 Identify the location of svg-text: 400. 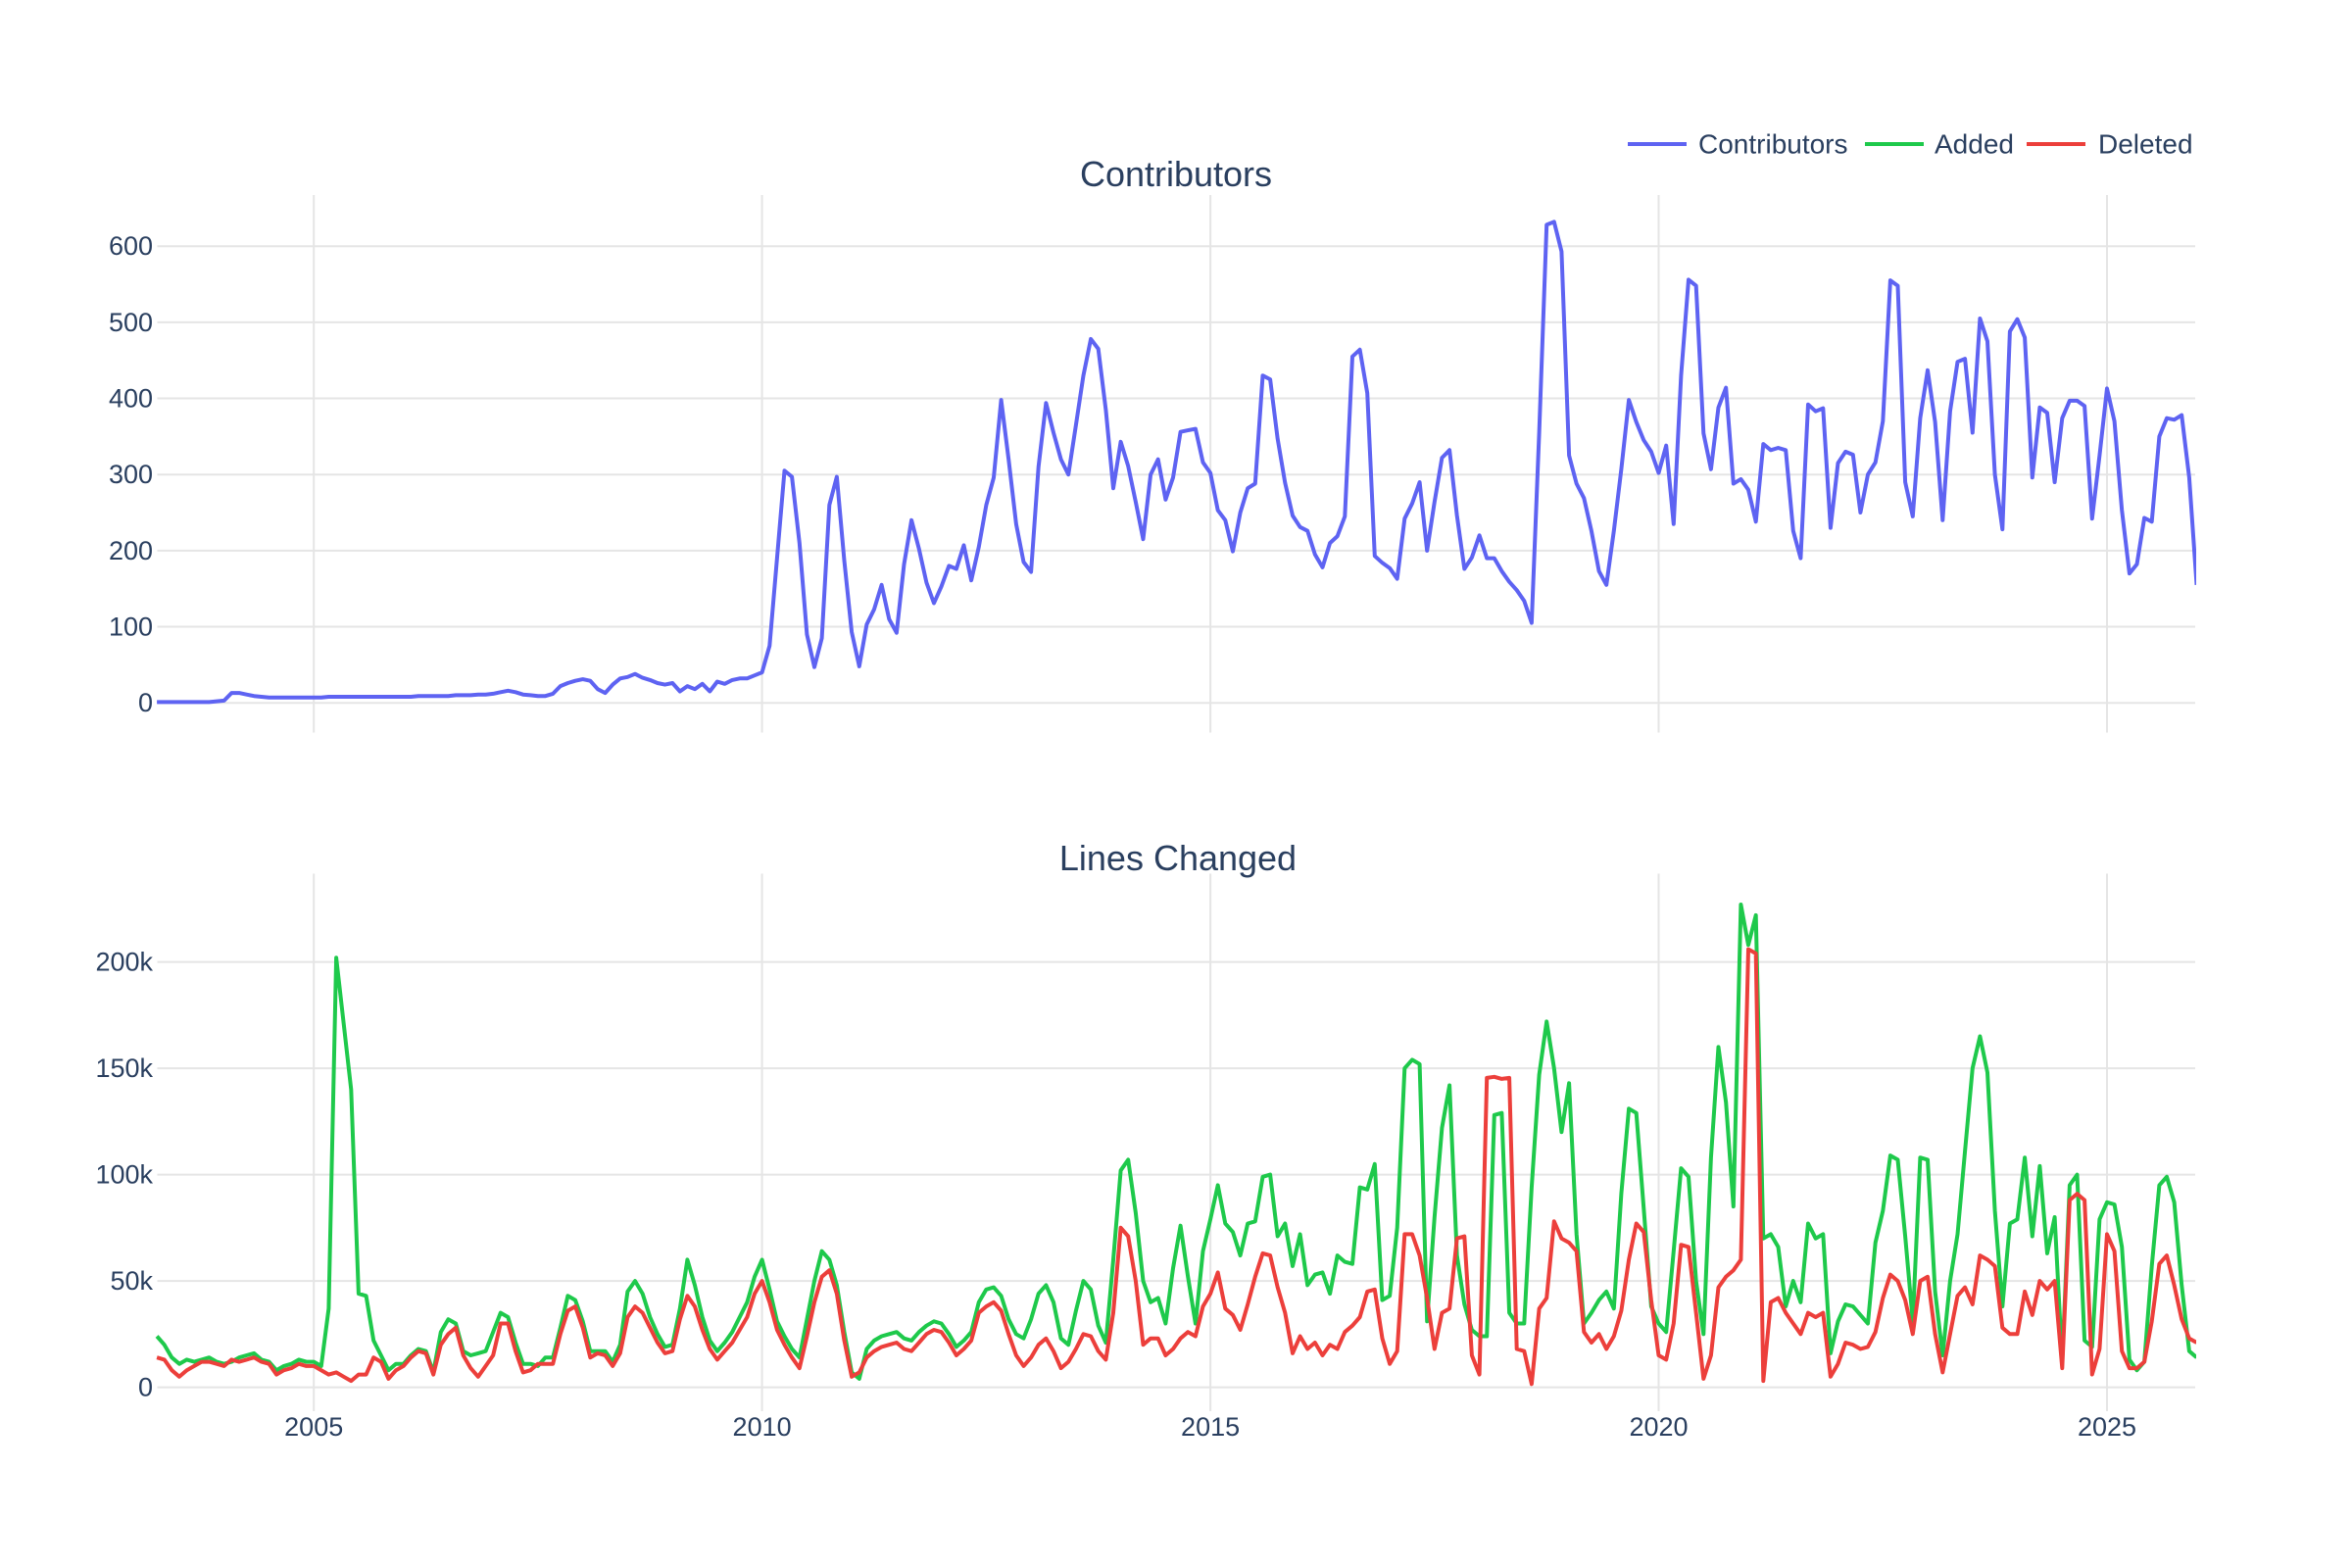
(131, 399).